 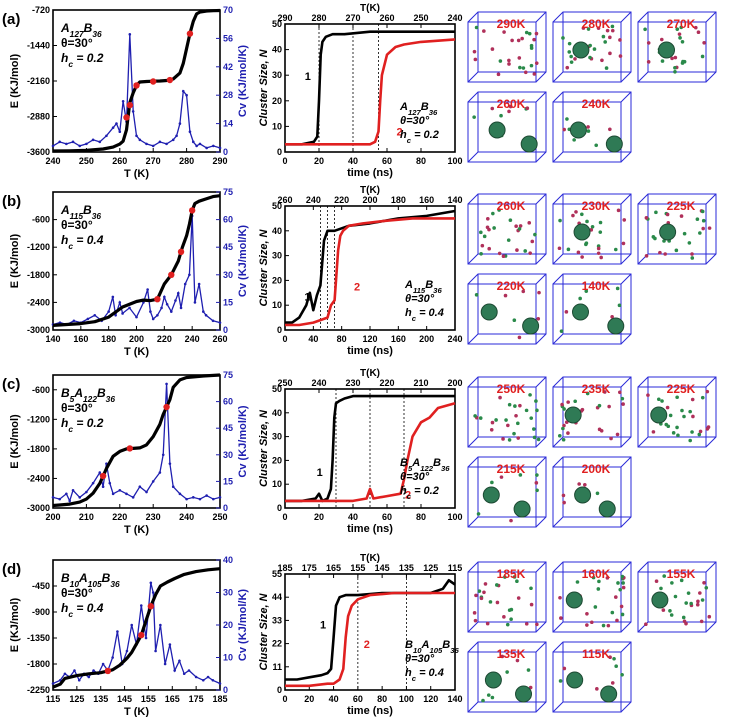 I want to click on x-tick-label: 60, so click(x=387, y=517).